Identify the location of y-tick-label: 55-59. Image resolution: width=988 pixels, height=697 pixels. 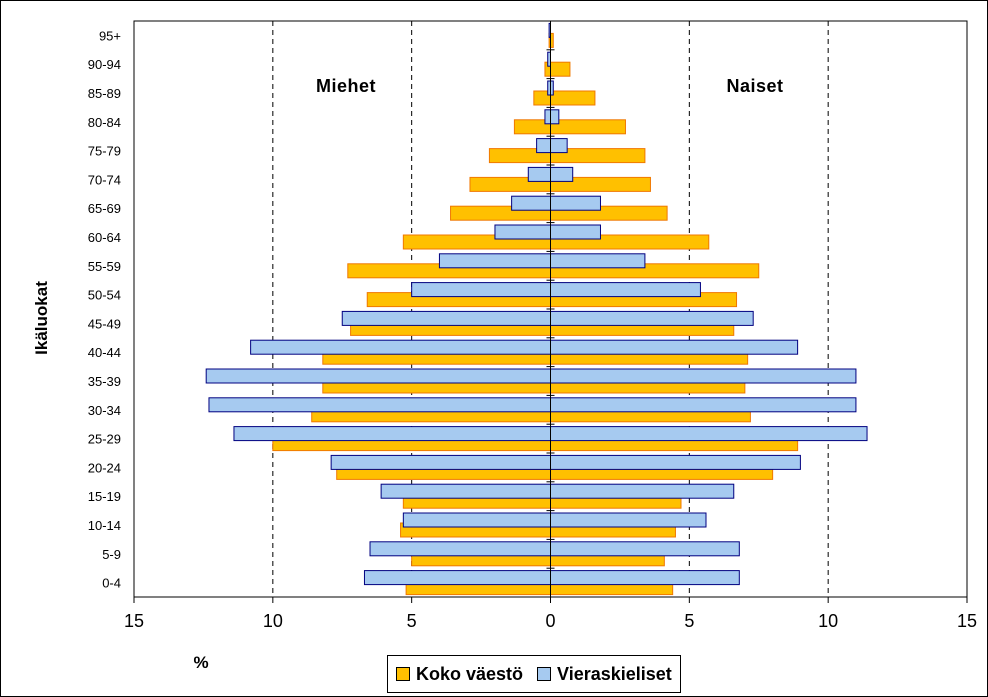
(104, 266).